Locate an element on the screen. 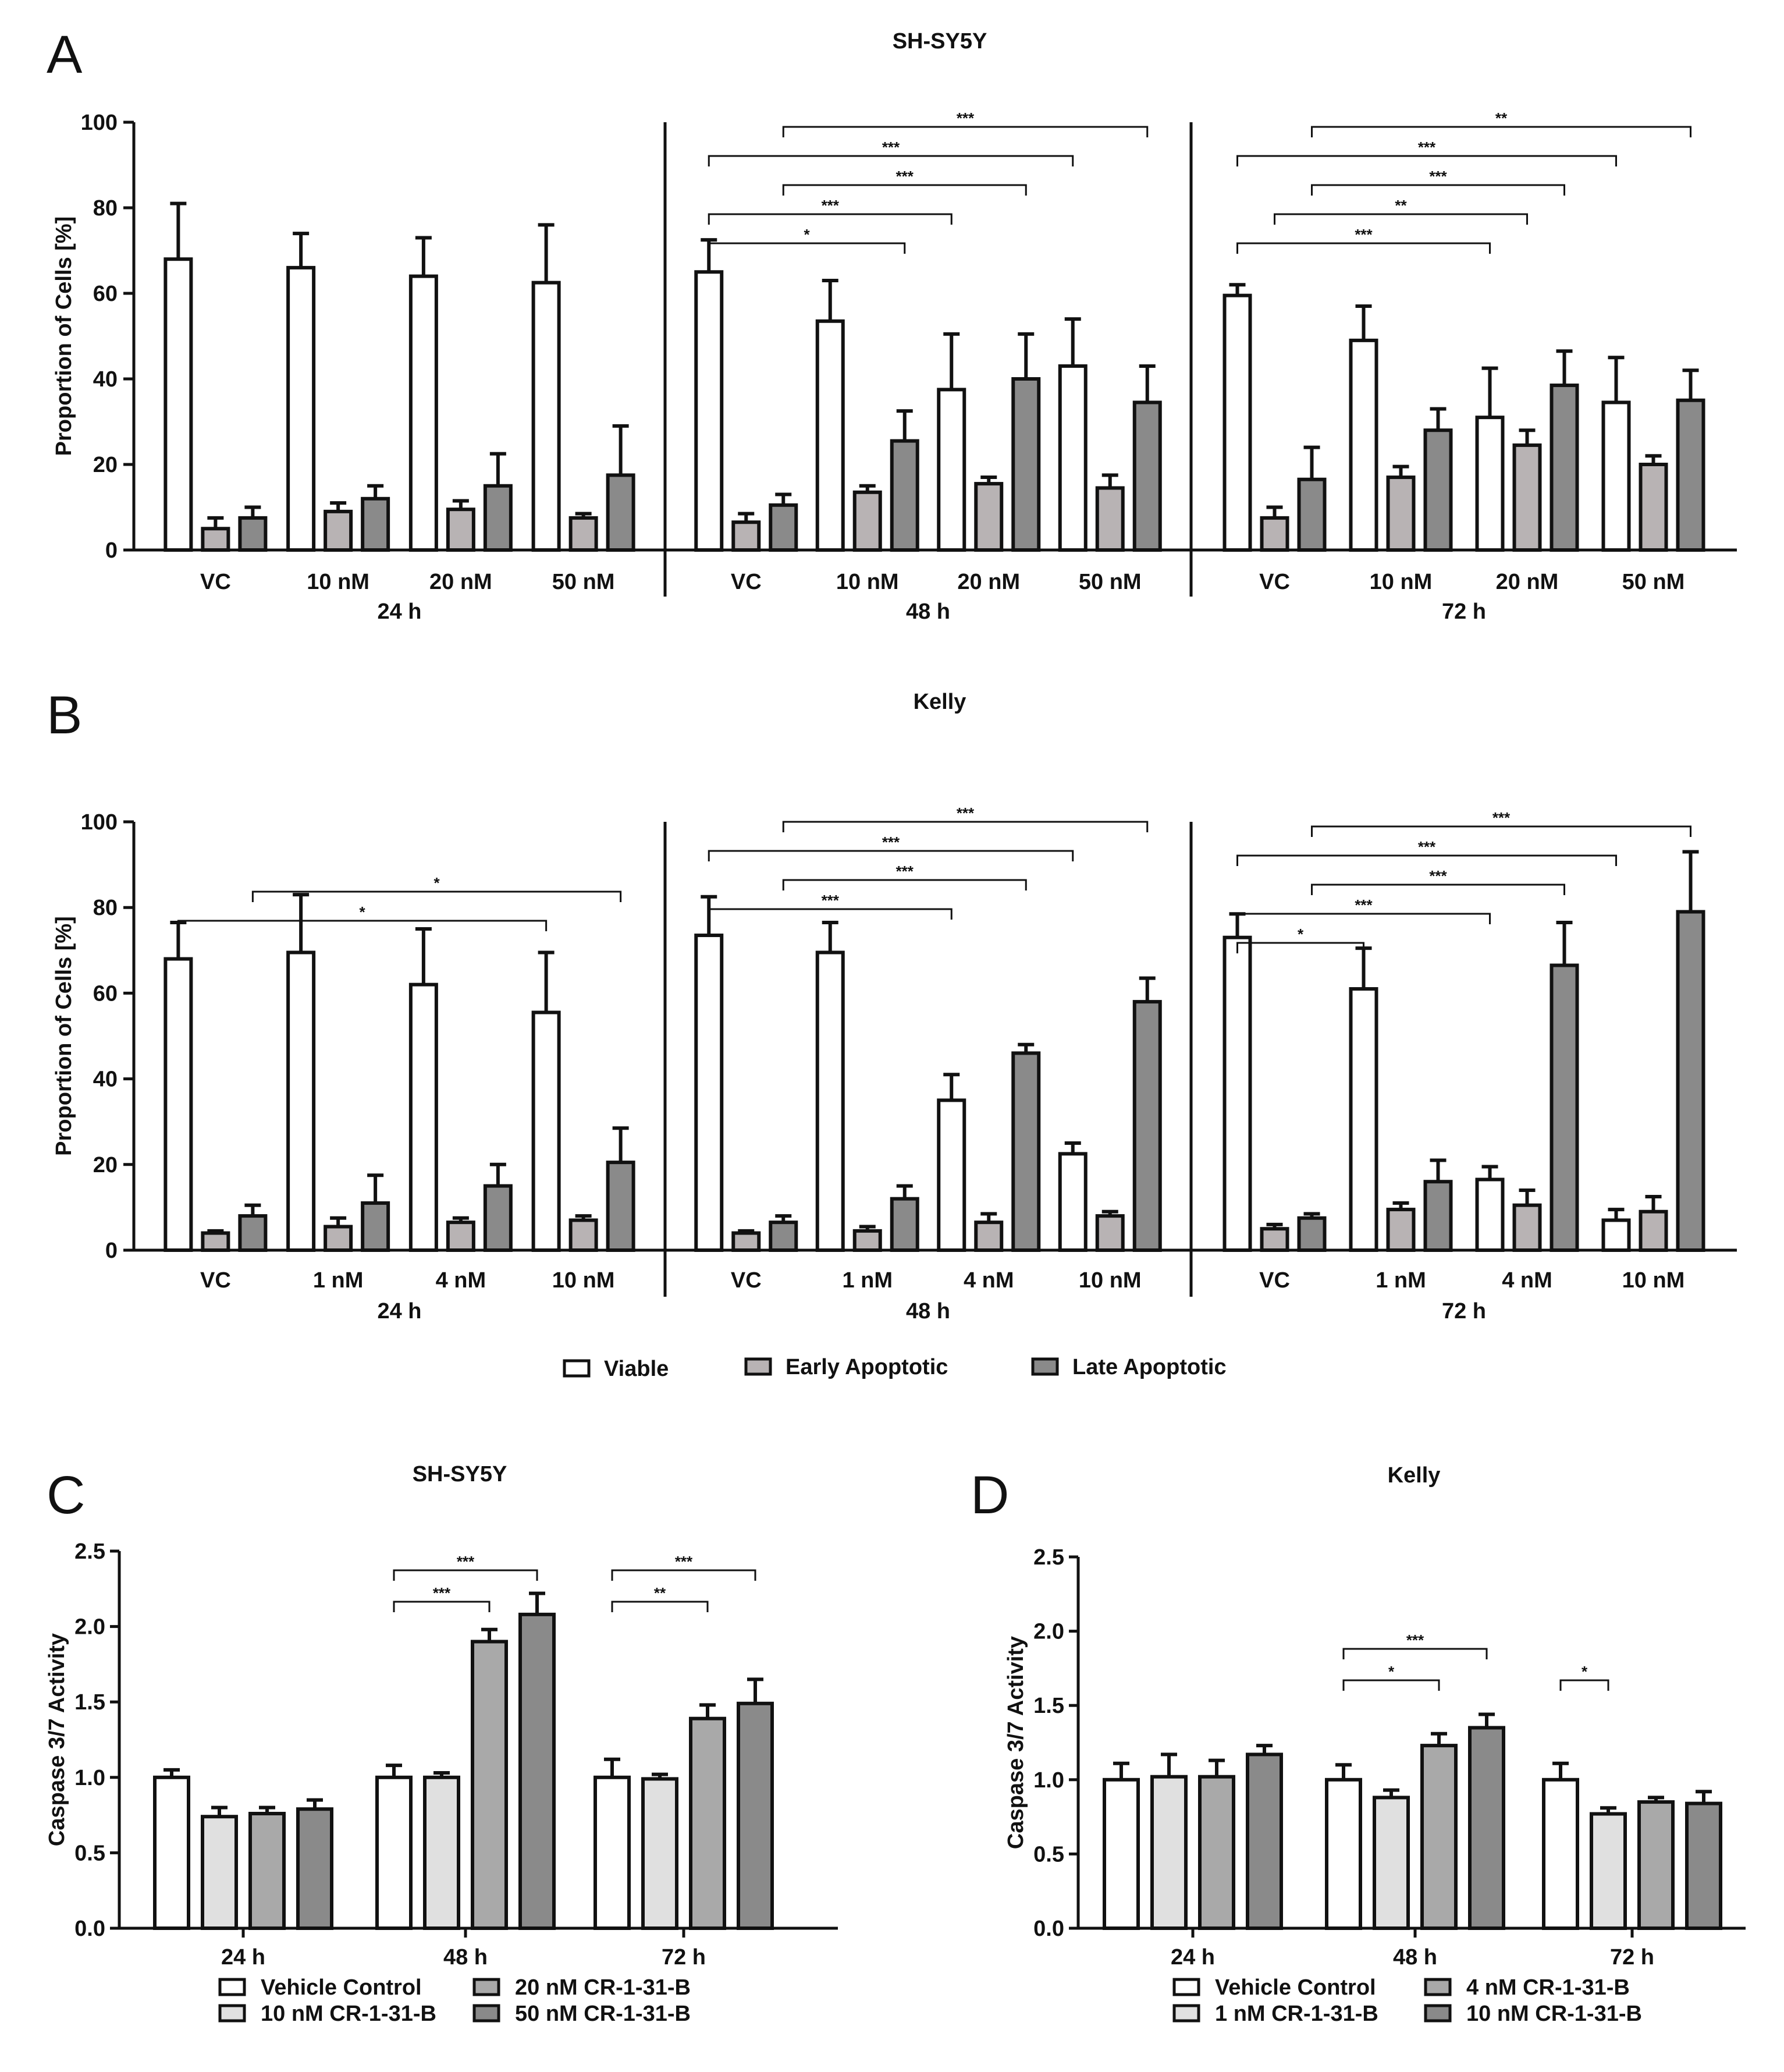  legend-label: Viable is located at coordinates (636, 1369).